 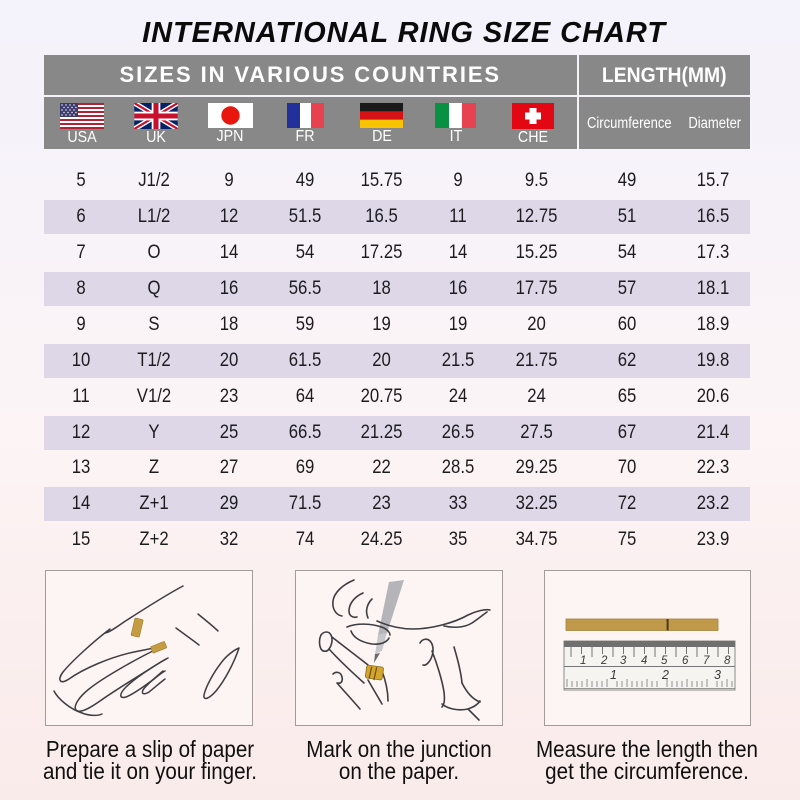 I want to click on svg-text: 6, so click(x=685, y=661).